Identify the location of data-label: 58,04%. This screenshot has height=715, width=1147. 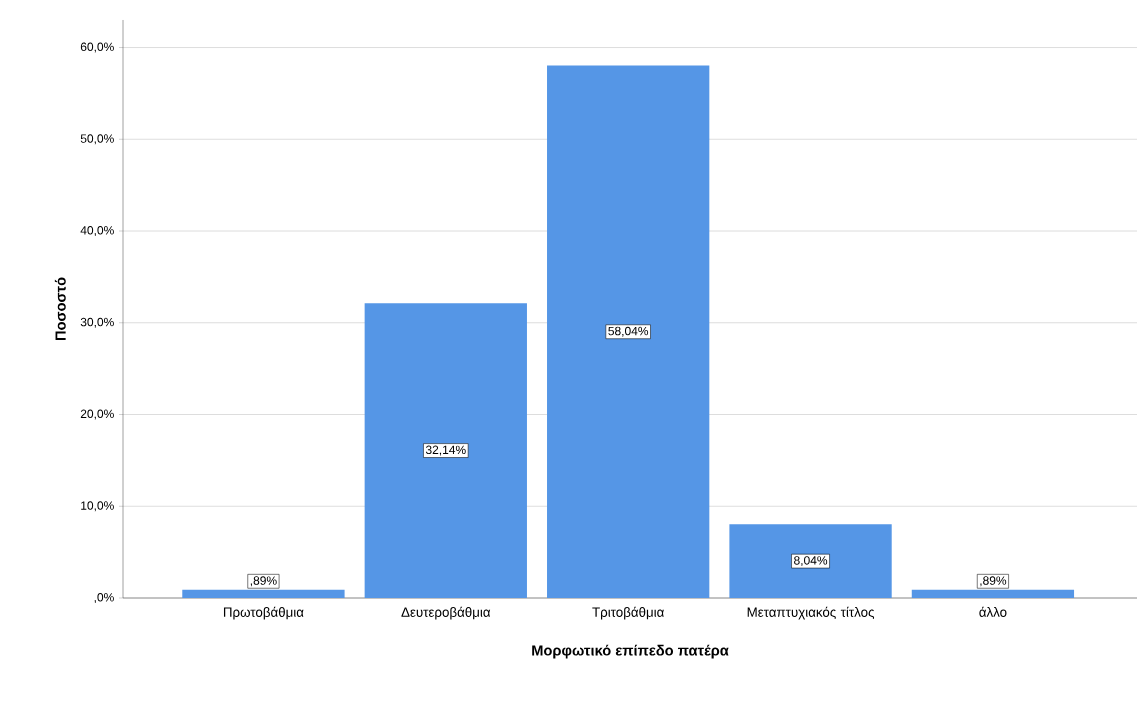
(628, 331).